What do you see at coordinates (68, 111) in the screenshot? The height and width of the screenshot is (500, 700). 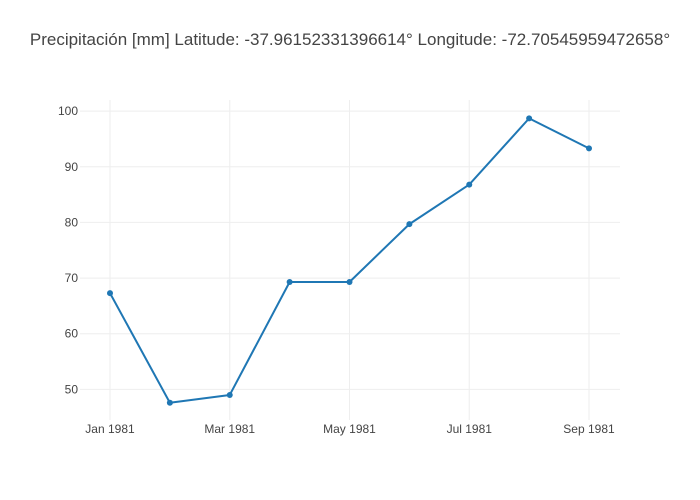 I see `y-tick-label: 100` at bounding box center [68, 111].